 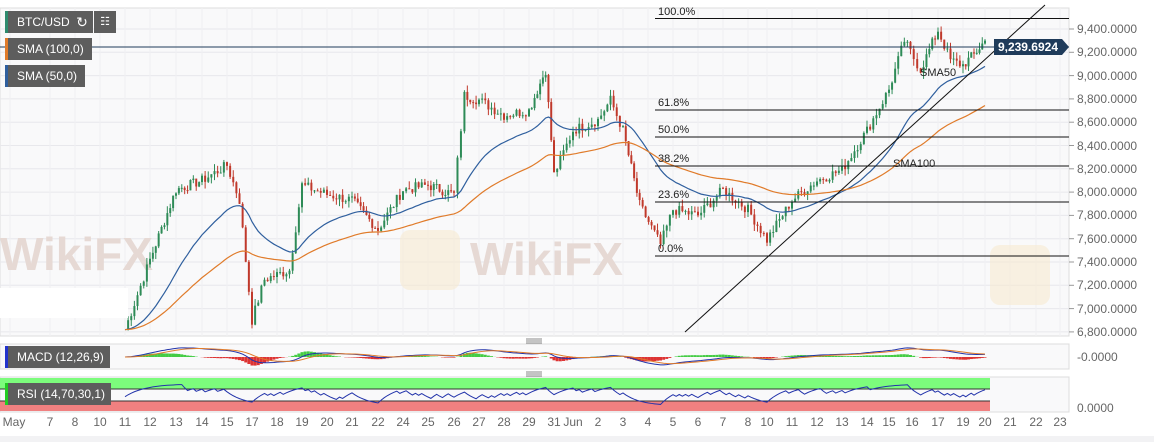 I want to click on x-tick-label: 21, so click(x=352, y=422).